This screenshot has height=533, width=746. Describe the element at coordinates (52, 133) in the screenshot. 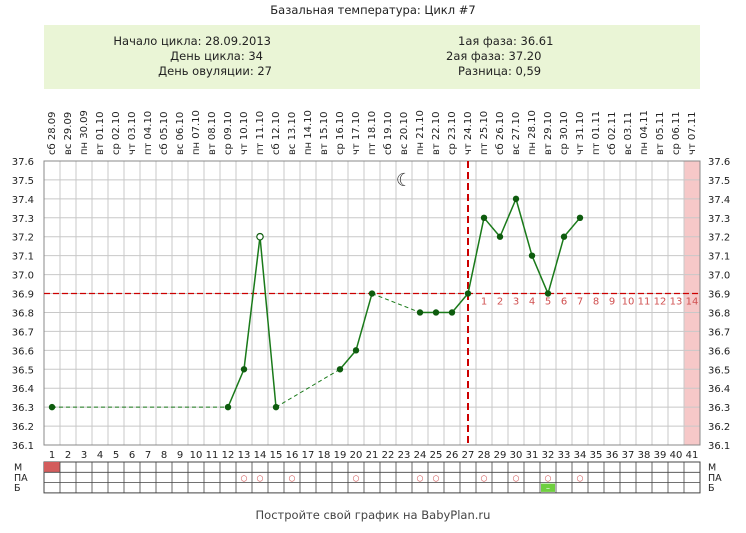

I see `date-label: сб 28.09` at that location.